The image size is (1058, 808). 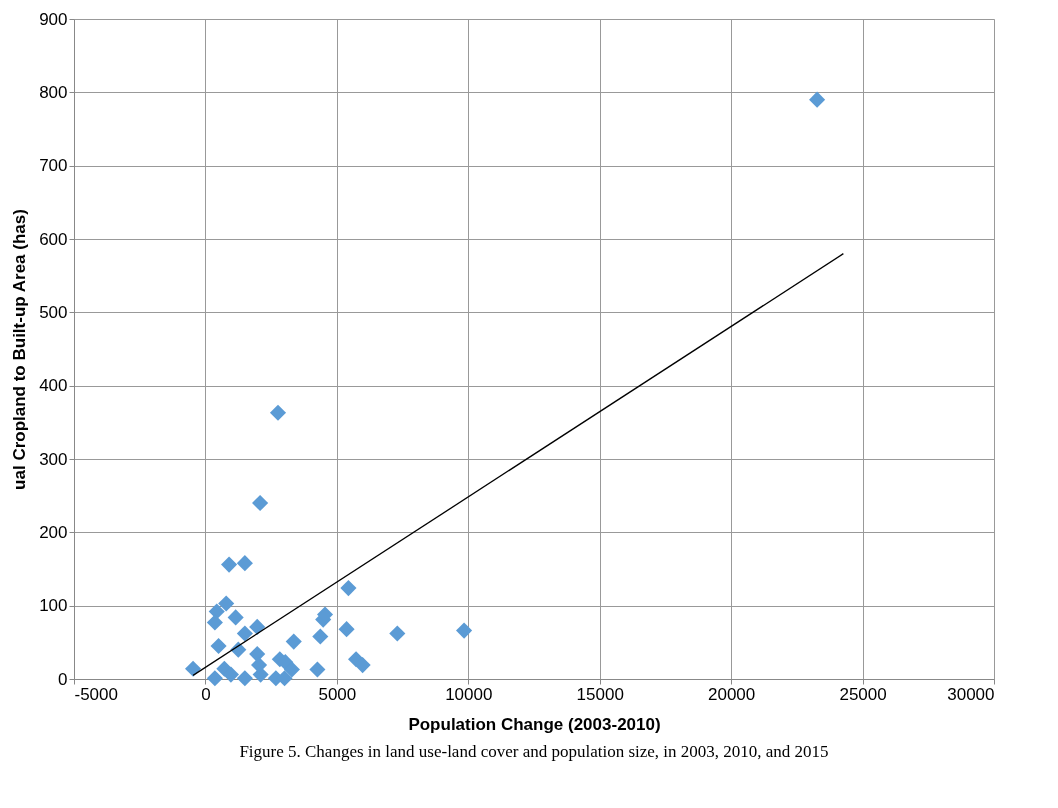 I want to click on y-tick-label: 900, so click(x=53, y=19).